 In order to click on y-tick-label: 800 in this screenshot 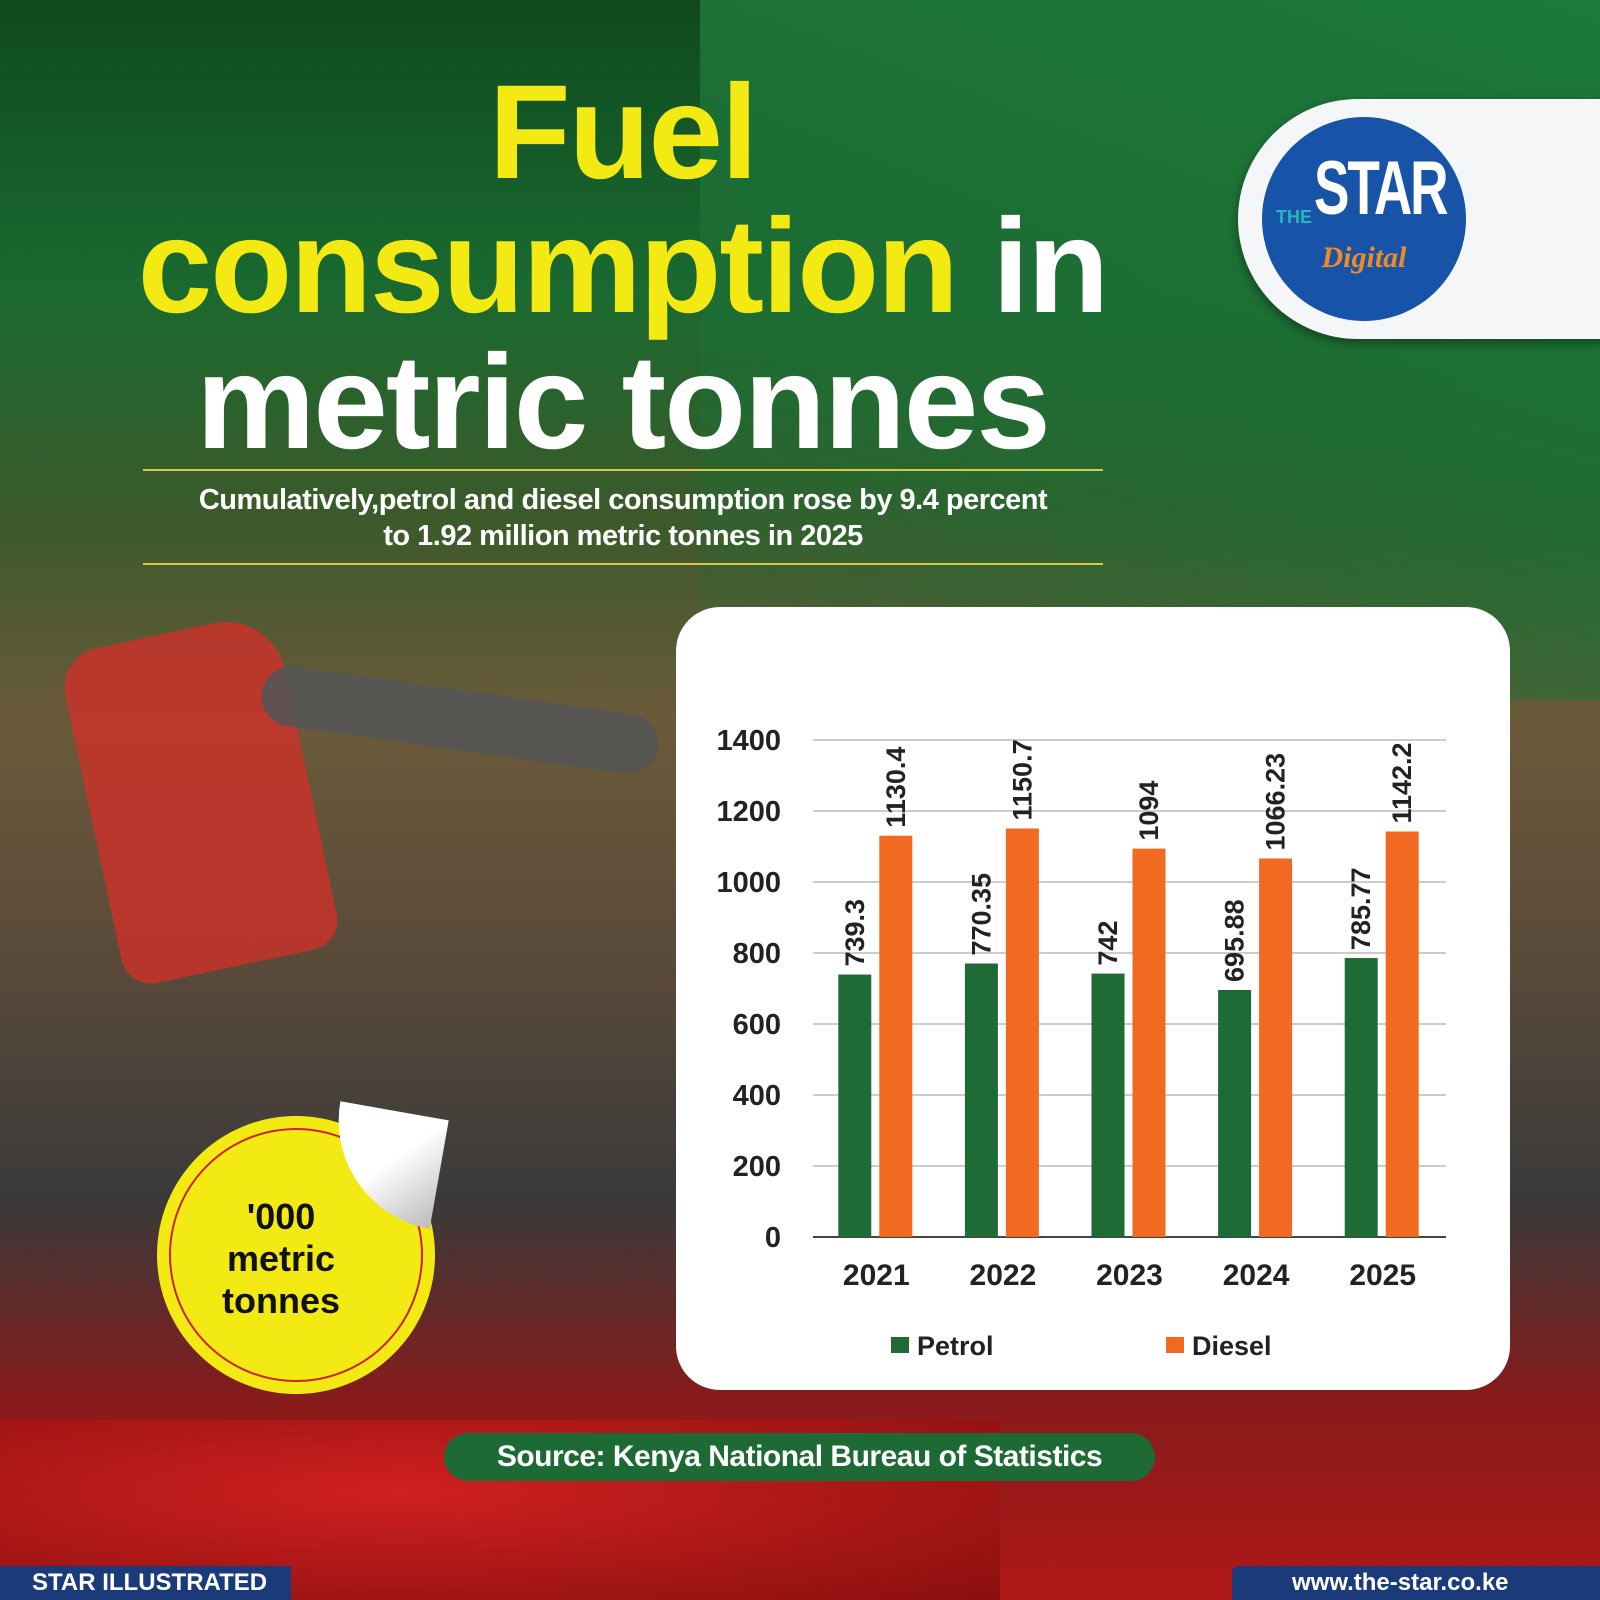, I will do `click(757, 954)`.